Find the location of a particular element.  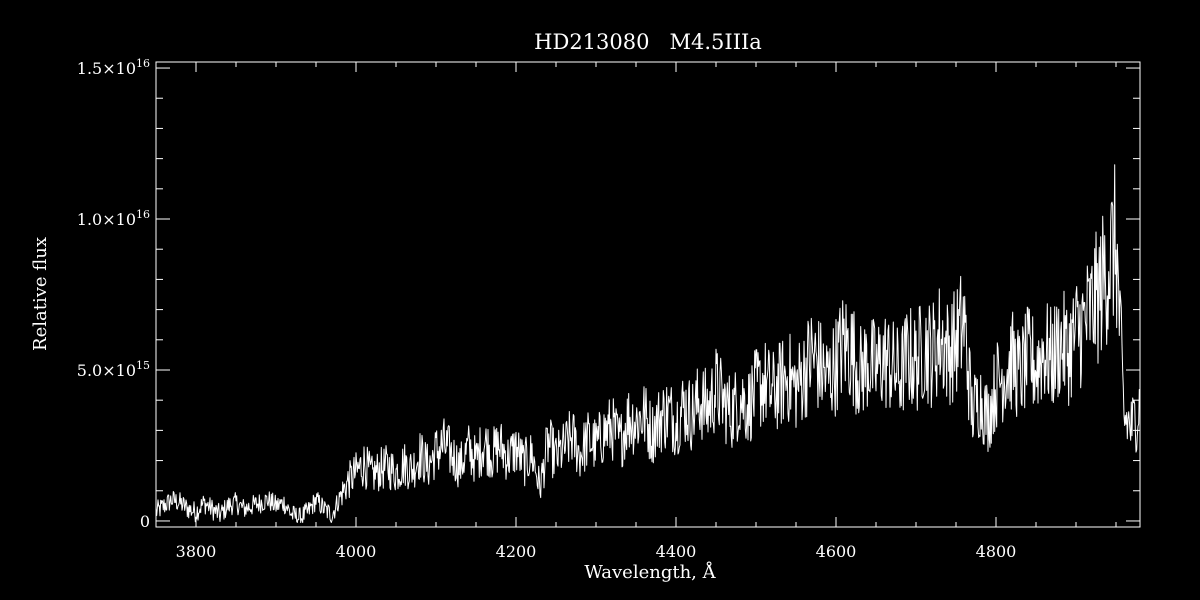

y-tick-label: 5.0×10¹⁵ is located at coordinates (113, 369).